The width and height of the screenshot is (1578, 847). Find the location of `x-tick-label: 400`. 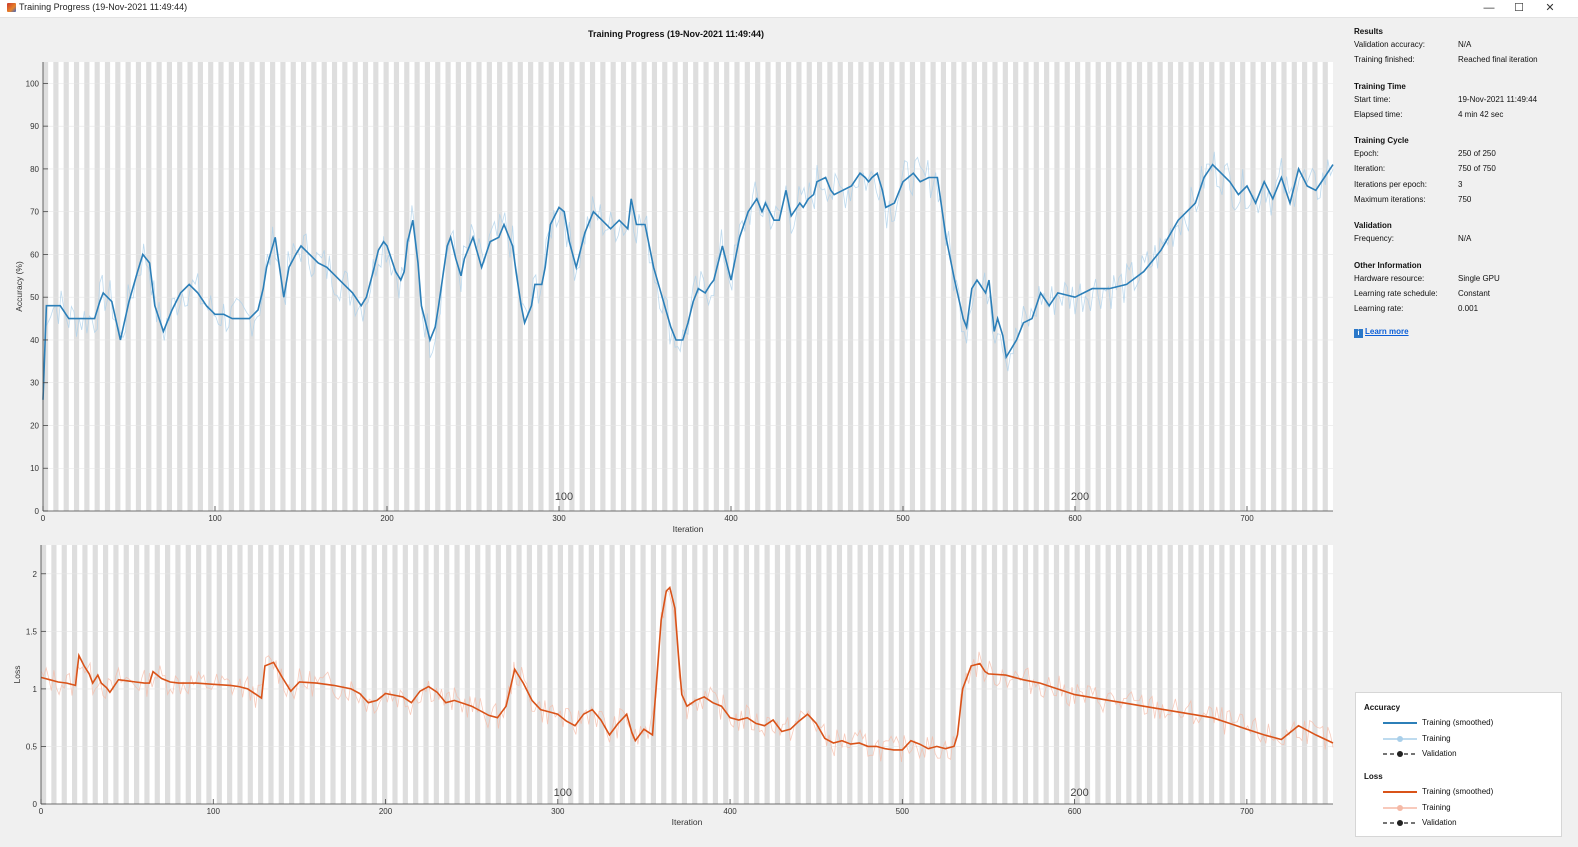

x-tick-label: 400 is located at coordinates (730, 811).